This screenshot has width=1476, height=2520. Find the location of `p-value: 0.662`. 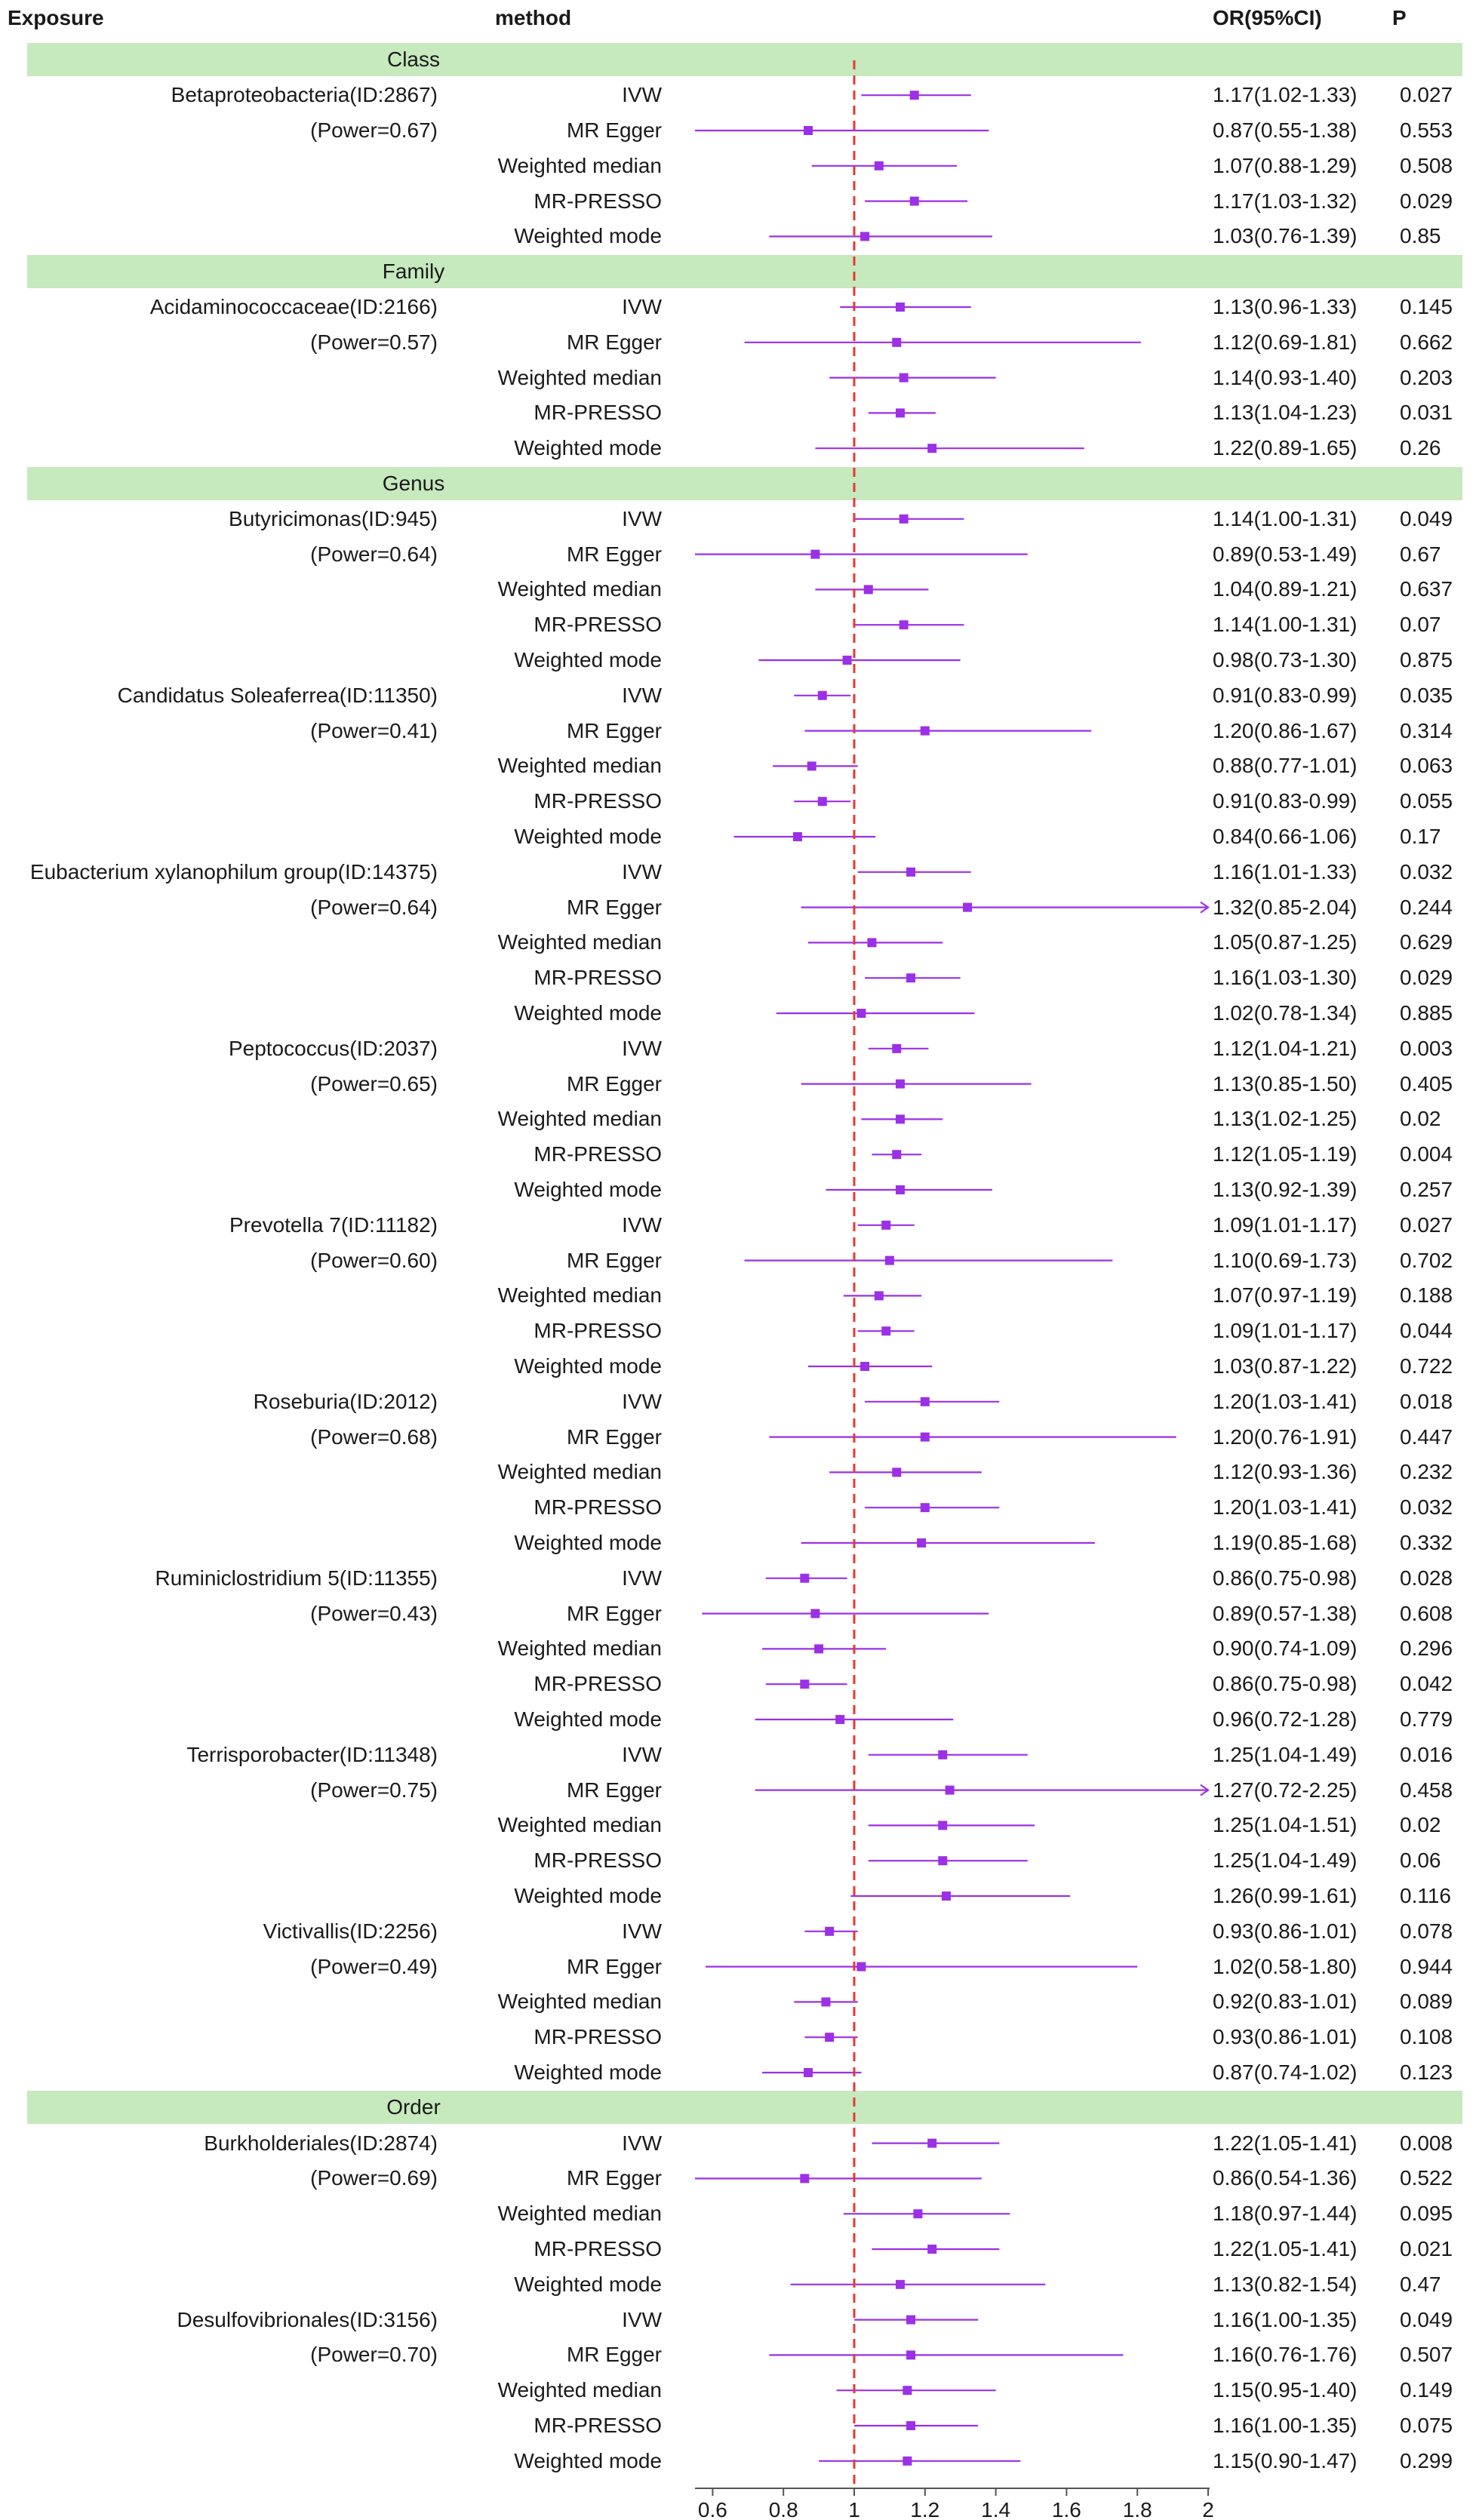

p-value: 0.662 is located at coordinates (1426, 342).